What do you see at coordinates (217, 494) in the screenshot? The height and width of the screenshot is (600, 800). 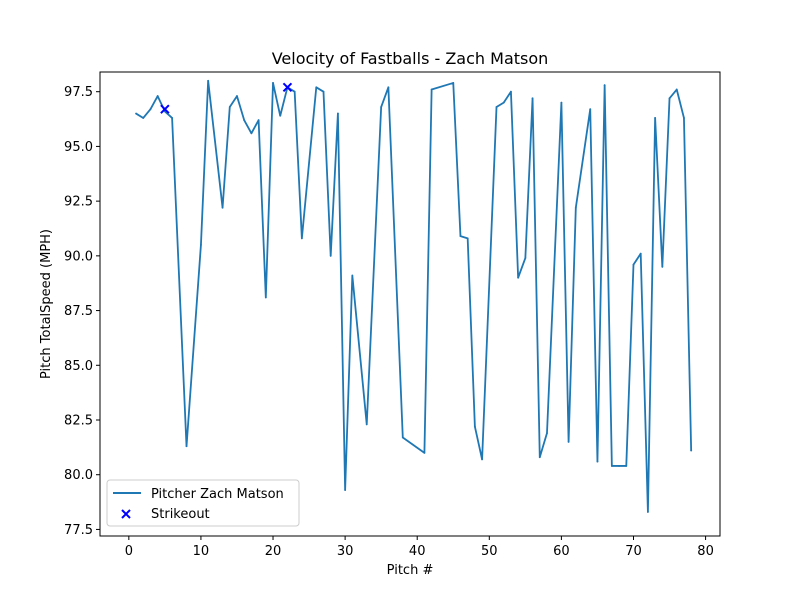 I see `legend-entry-pitcher: Pitcher Zach Matson` at bounding box center [217, 494].